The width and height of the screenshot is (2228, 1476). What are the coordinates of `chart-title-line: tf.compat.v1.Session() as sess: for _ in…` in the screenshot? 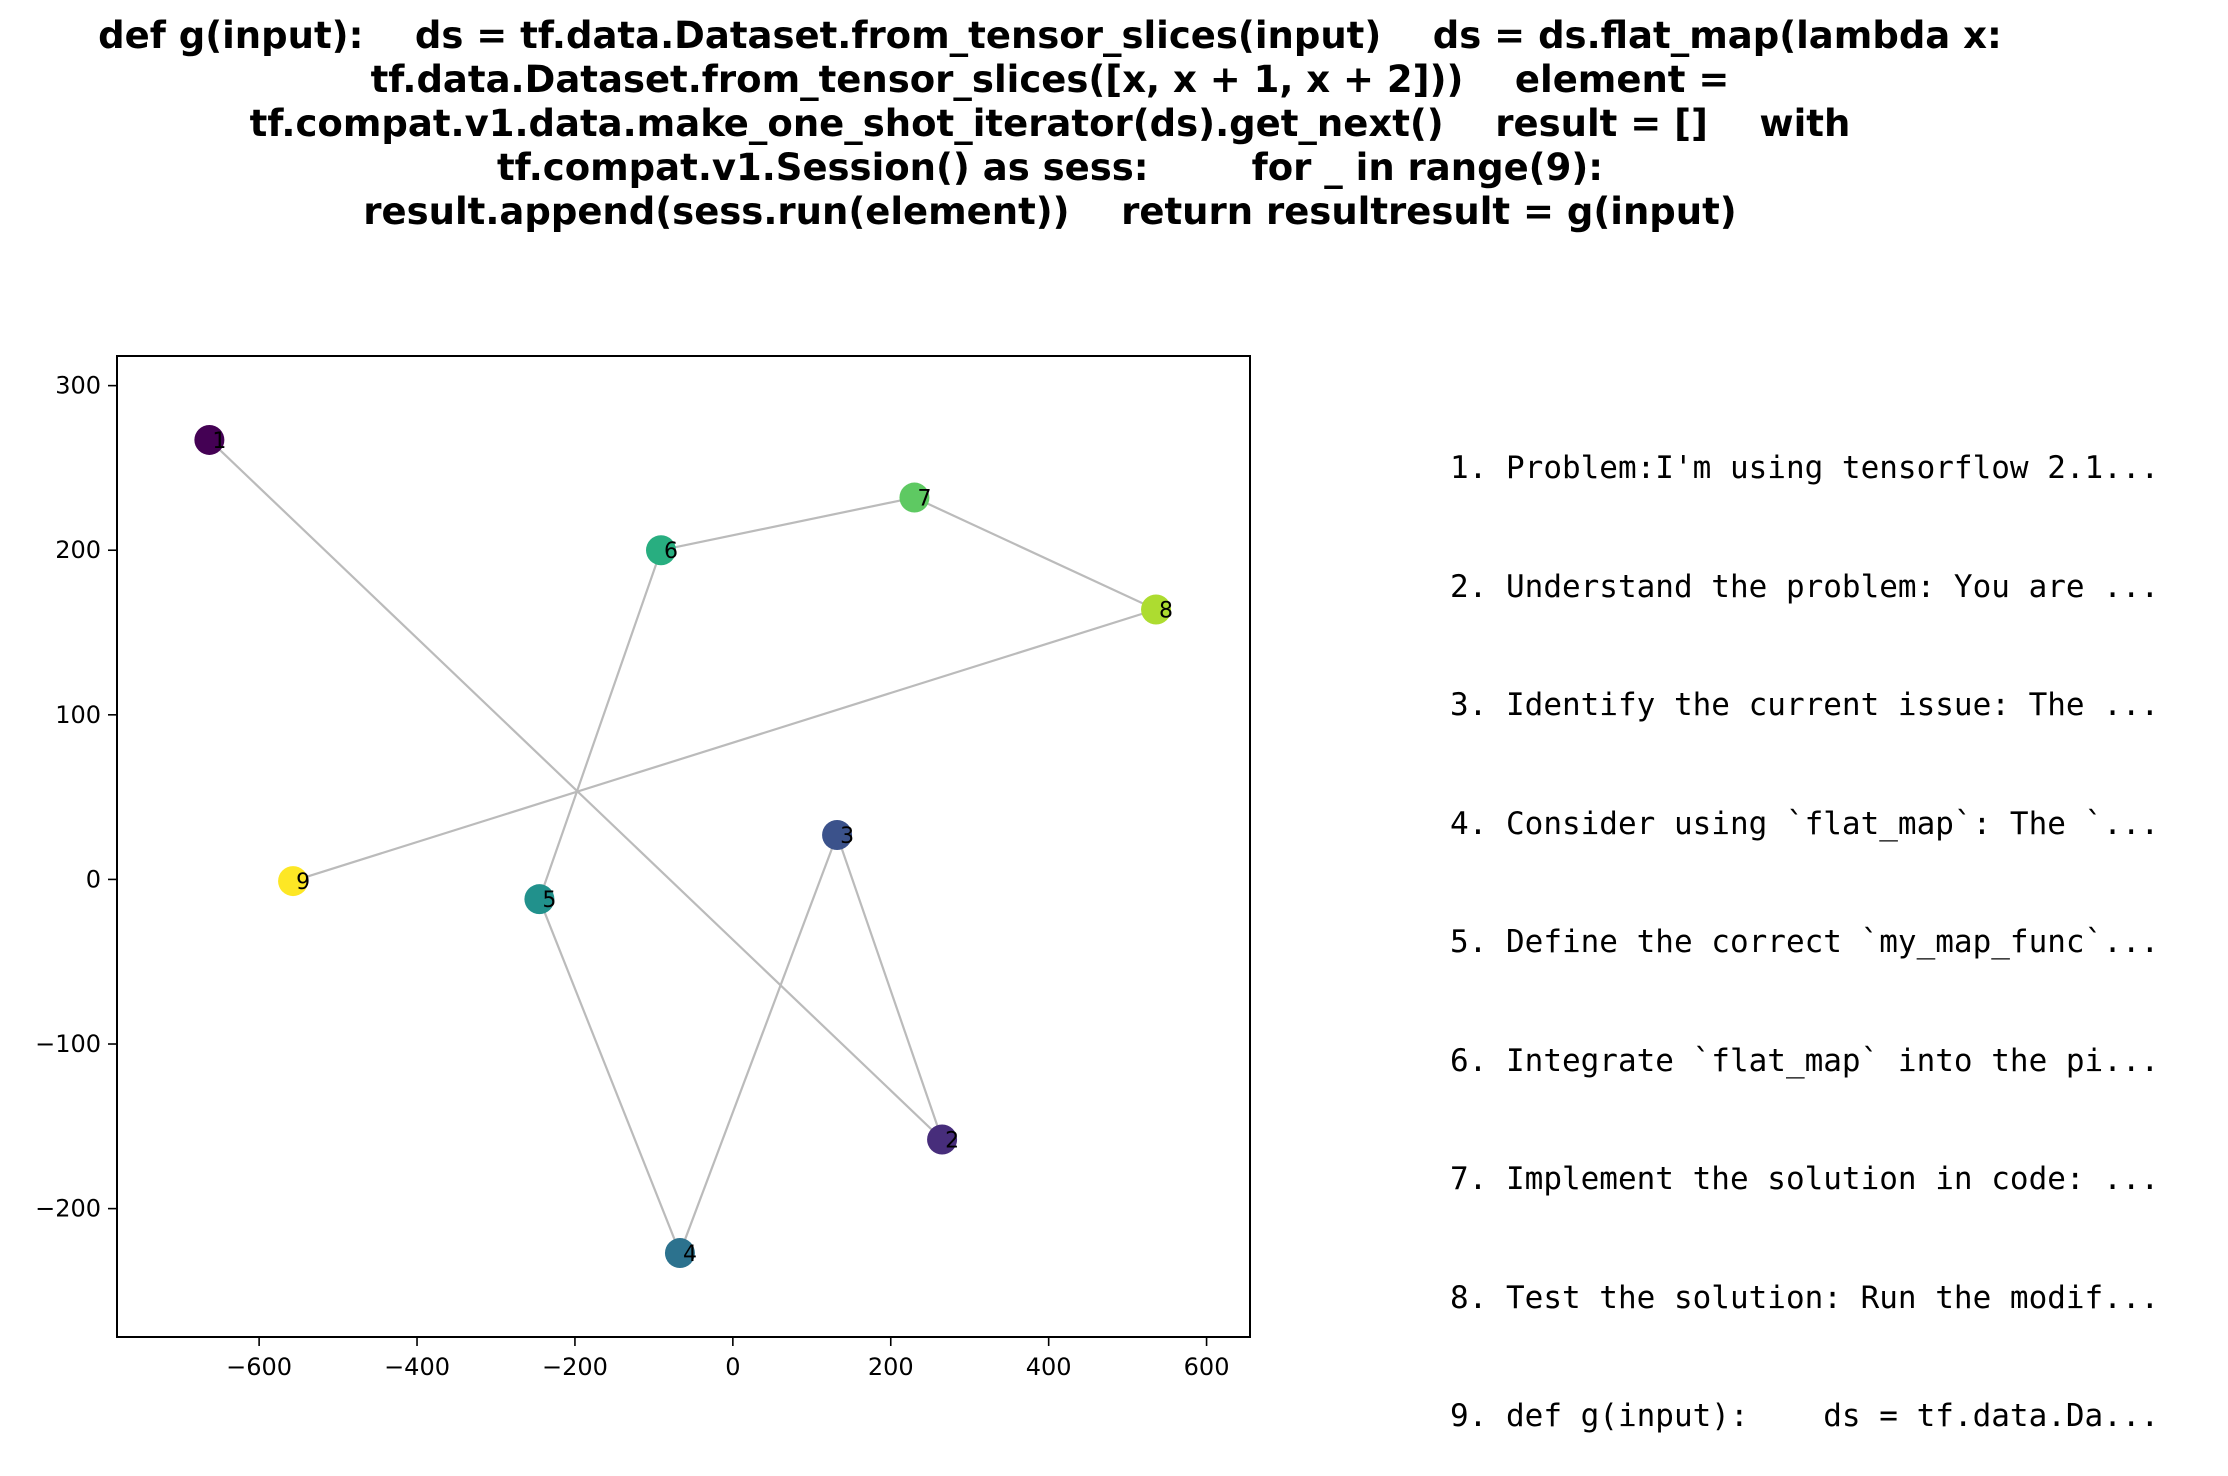 It's located at (1050, 167).